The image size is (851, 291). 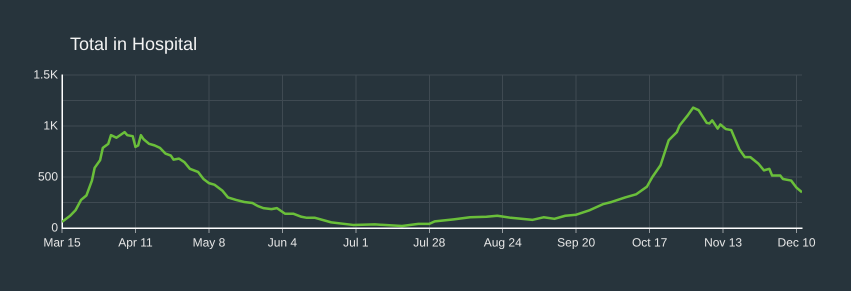 What do you see at coordinates (503, 243) in the screenshot?
I see `x-tick-label: Aug 24` at bounding box center [503, 243].